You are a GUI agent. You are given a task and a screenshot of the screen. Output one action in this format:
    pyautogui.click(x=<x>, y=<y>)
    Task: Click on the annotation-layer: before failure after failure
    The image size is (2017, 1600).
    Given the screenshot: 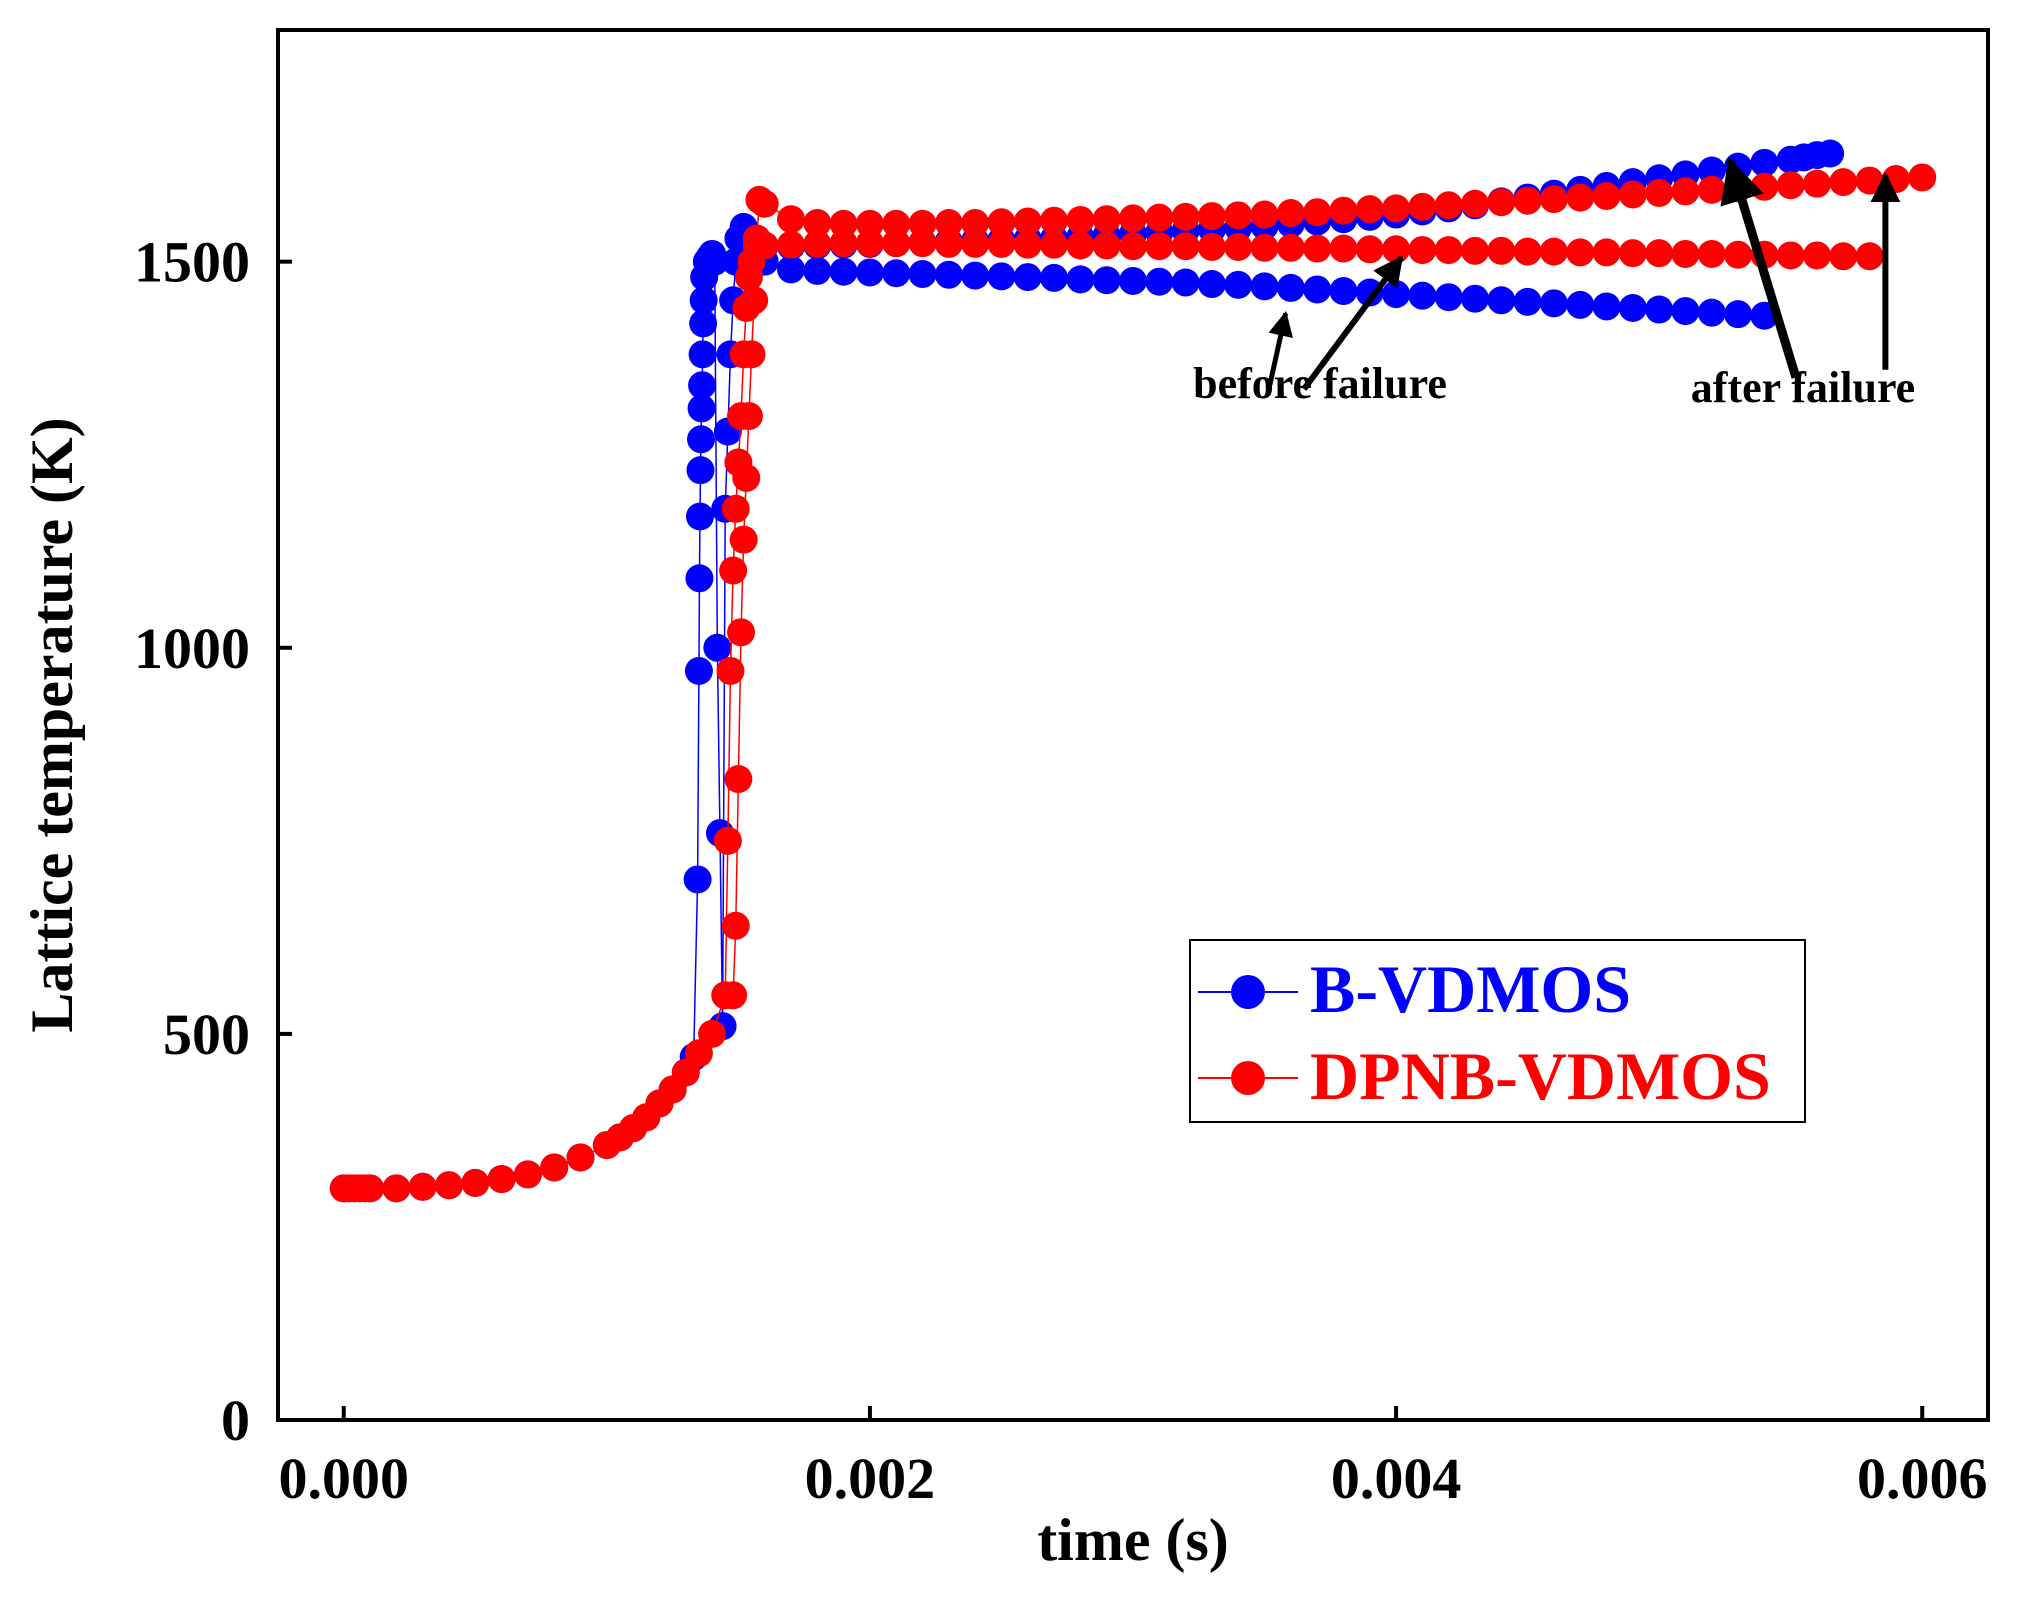 What is the action you would take?
    pyautogui.click(x=1554, y=284)
    